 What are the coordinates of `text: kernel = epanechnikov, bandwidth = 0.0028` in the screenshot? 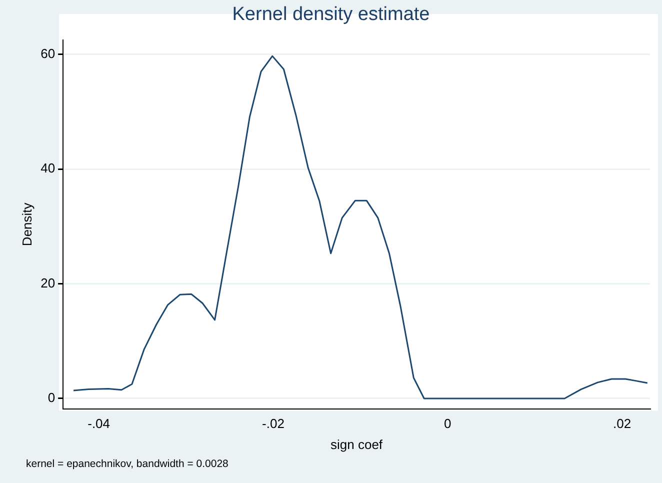 It's located at (127, 464).